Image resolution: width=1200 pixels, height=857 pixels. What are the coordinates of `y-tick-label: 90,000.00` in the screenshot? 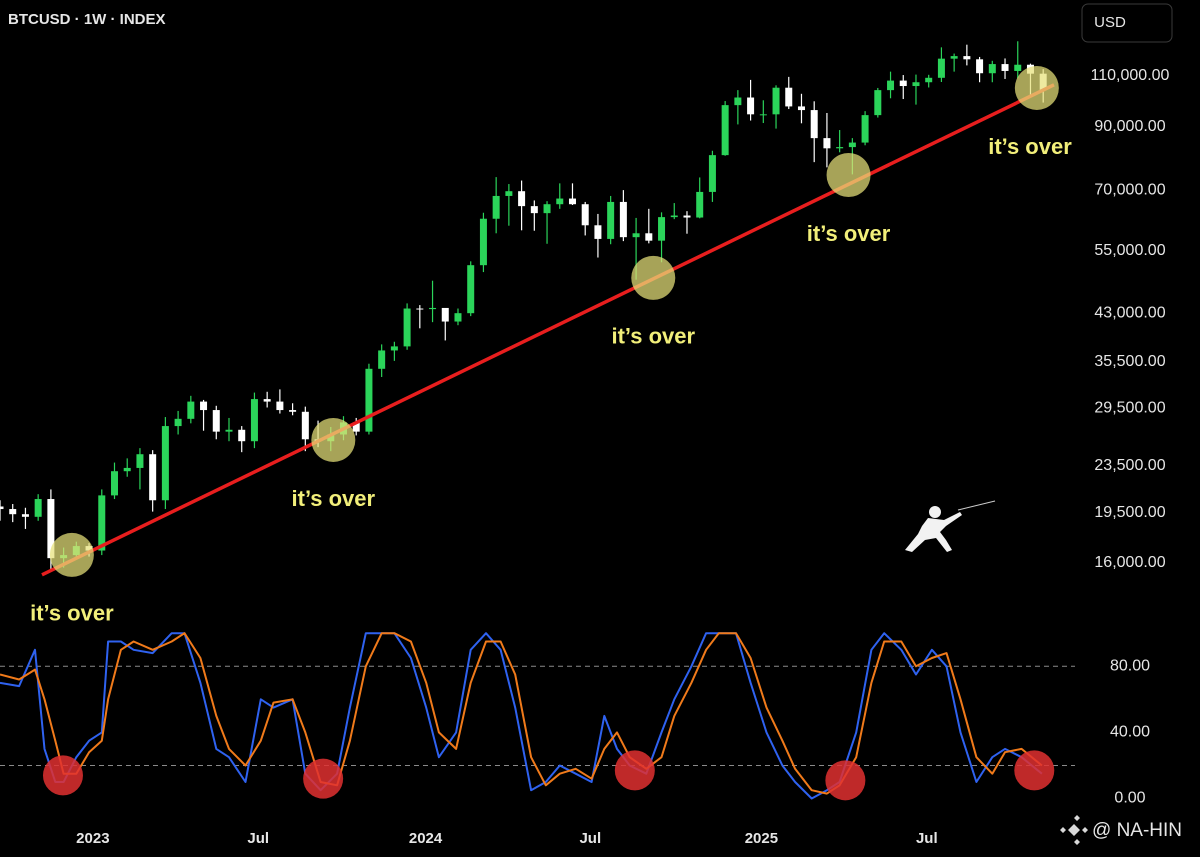 It's located at (1129, 126).